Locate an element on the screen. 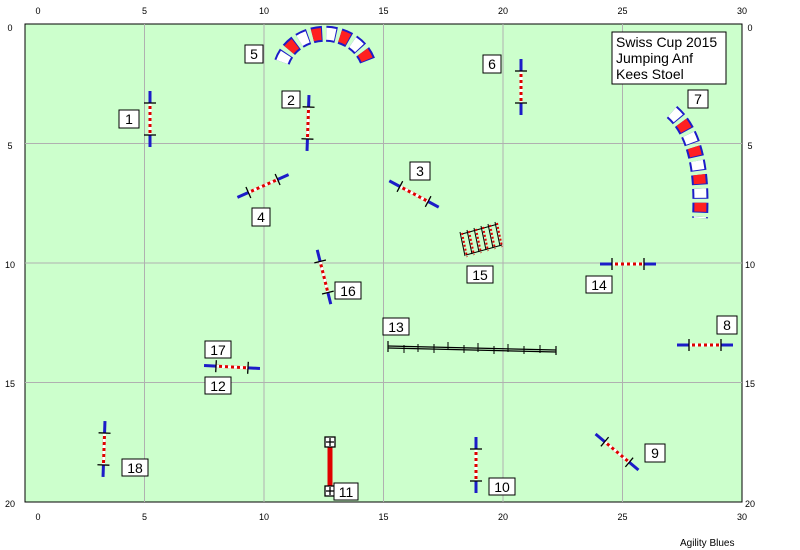 This screenshot has width=800, height=550. obstacle-number: 10 is located at coordinates (502, 487).